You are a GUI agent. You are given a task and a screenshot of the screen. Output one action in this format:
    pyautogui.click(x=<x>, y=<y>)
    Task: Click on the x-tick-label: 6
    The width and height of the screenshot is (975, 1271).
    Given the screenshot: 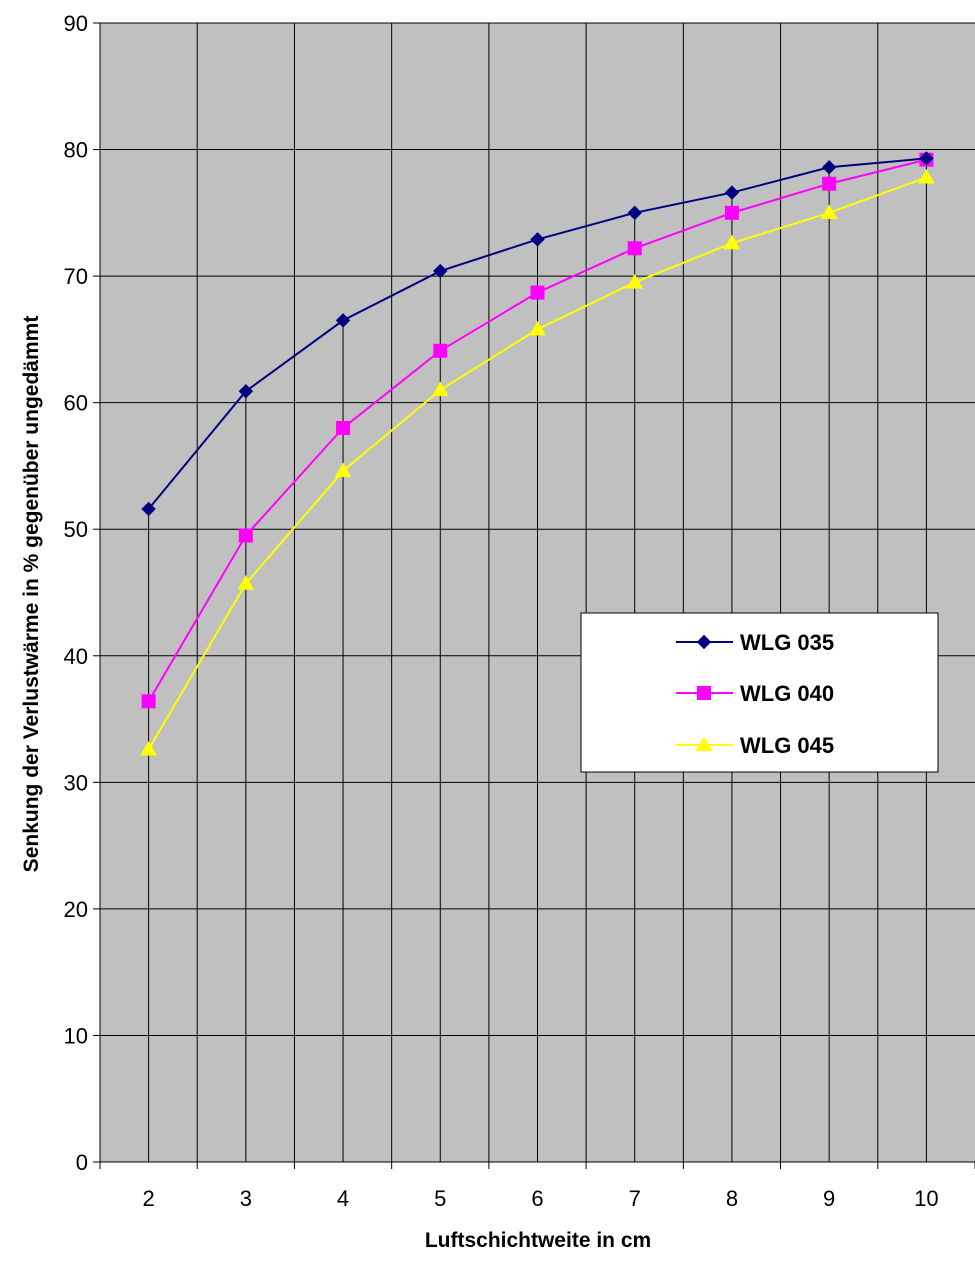 What is the action you would take?
    pyautogui.click(x=537, y=1198)
    